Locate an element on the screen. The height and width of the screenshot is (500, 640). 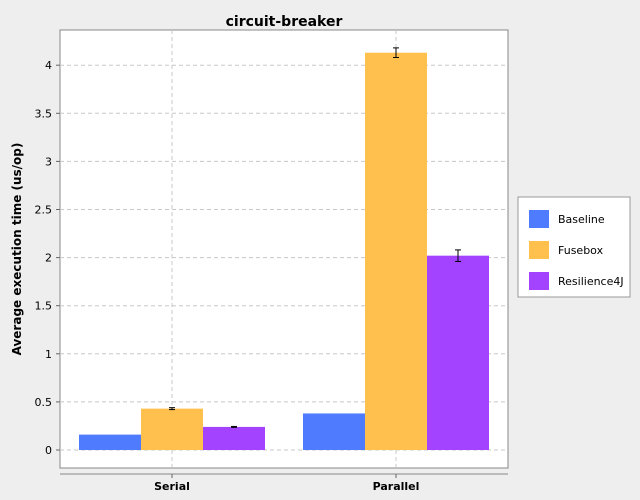
bar-resilience4j-parallel is located at coordinates (458, 352).